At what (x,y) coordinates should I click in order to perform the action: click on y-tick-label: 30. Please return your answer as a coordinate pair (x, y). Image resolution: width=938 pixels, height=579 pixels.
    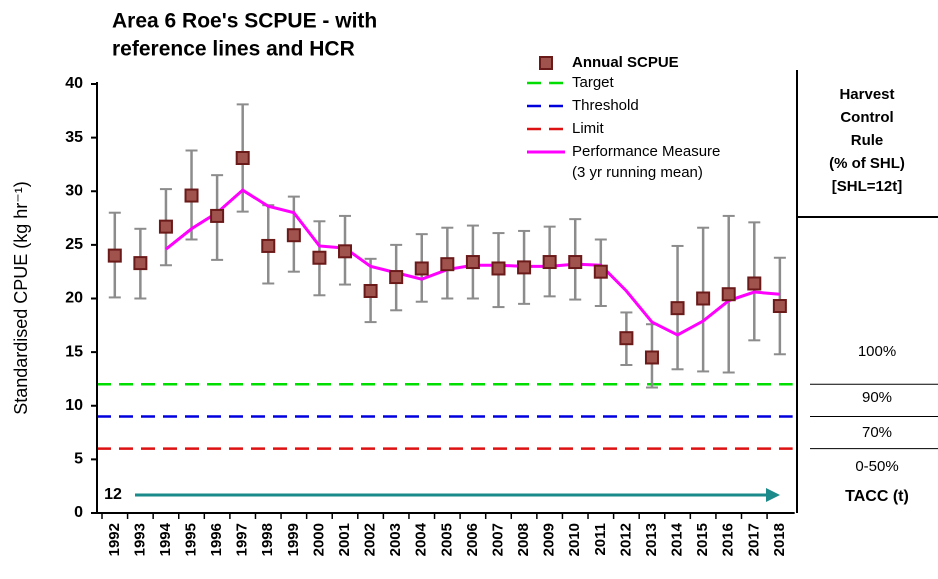
    Looking at the image, I should click on (74, 190).